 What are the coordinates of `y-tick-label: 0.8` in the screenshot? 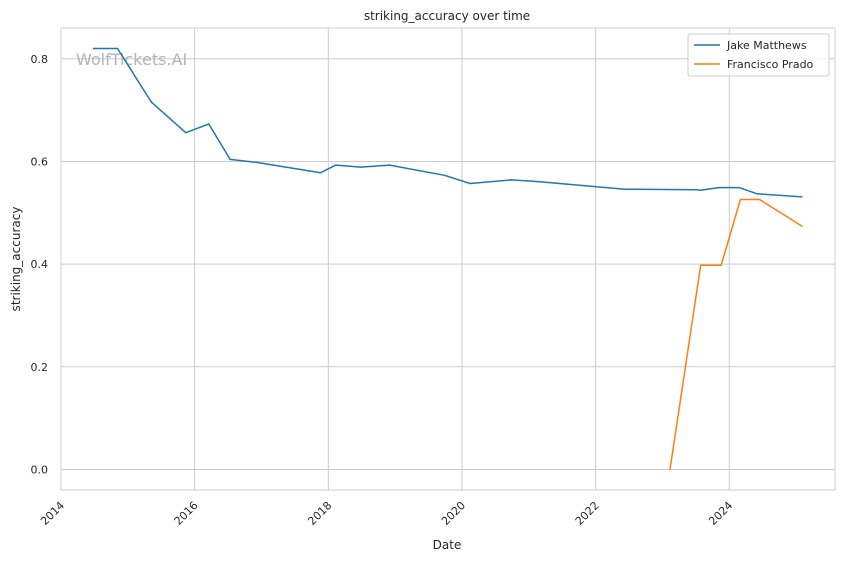 It's located at (40, 59).